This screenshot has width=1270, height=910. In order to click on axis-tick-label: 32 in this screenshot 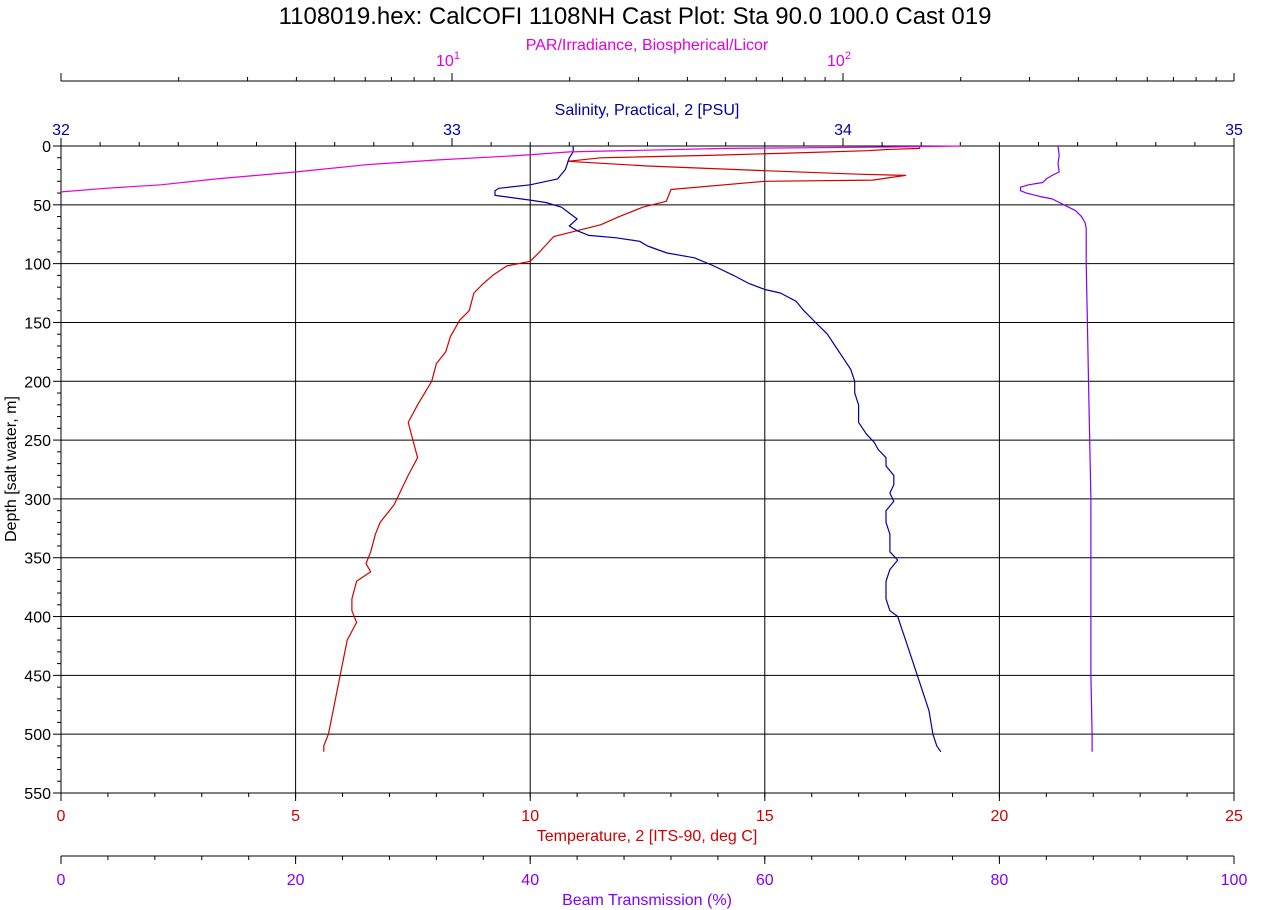, I will do `click(61, 130)`.